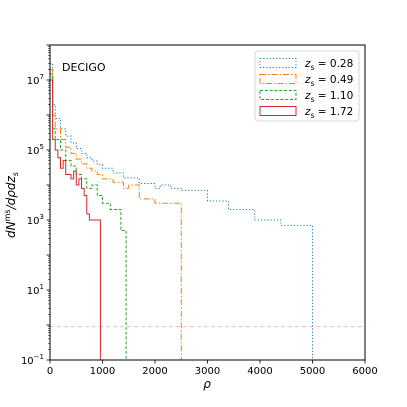 Image resolution: width=407 pixels, height=407 pixels. Describe the element at coordinates (50, 371) in the screenshot. I see `x-tick-label-0: 0` at that location.